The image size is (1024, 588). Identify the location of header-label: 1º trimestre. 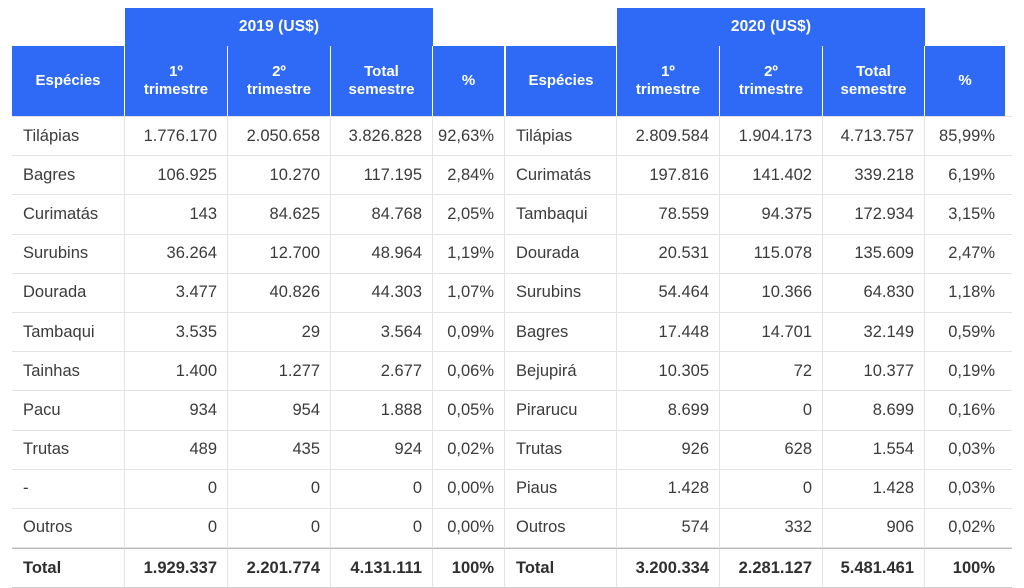
(176, 80).